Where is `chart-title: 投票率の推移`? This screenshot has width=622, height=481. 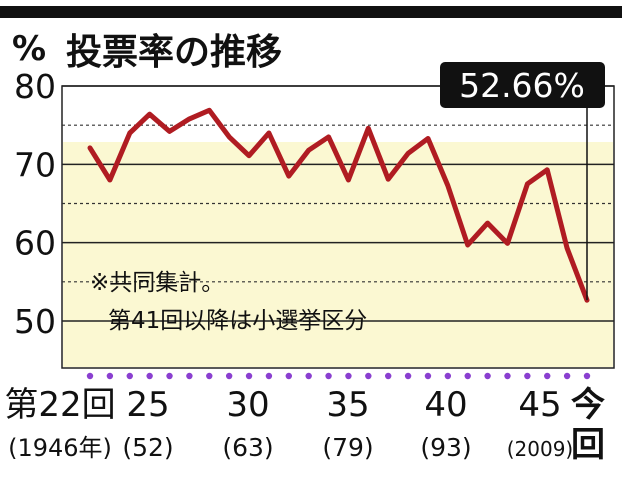 chart-title: 投票率の推移 is located at coordinates (174, 52).